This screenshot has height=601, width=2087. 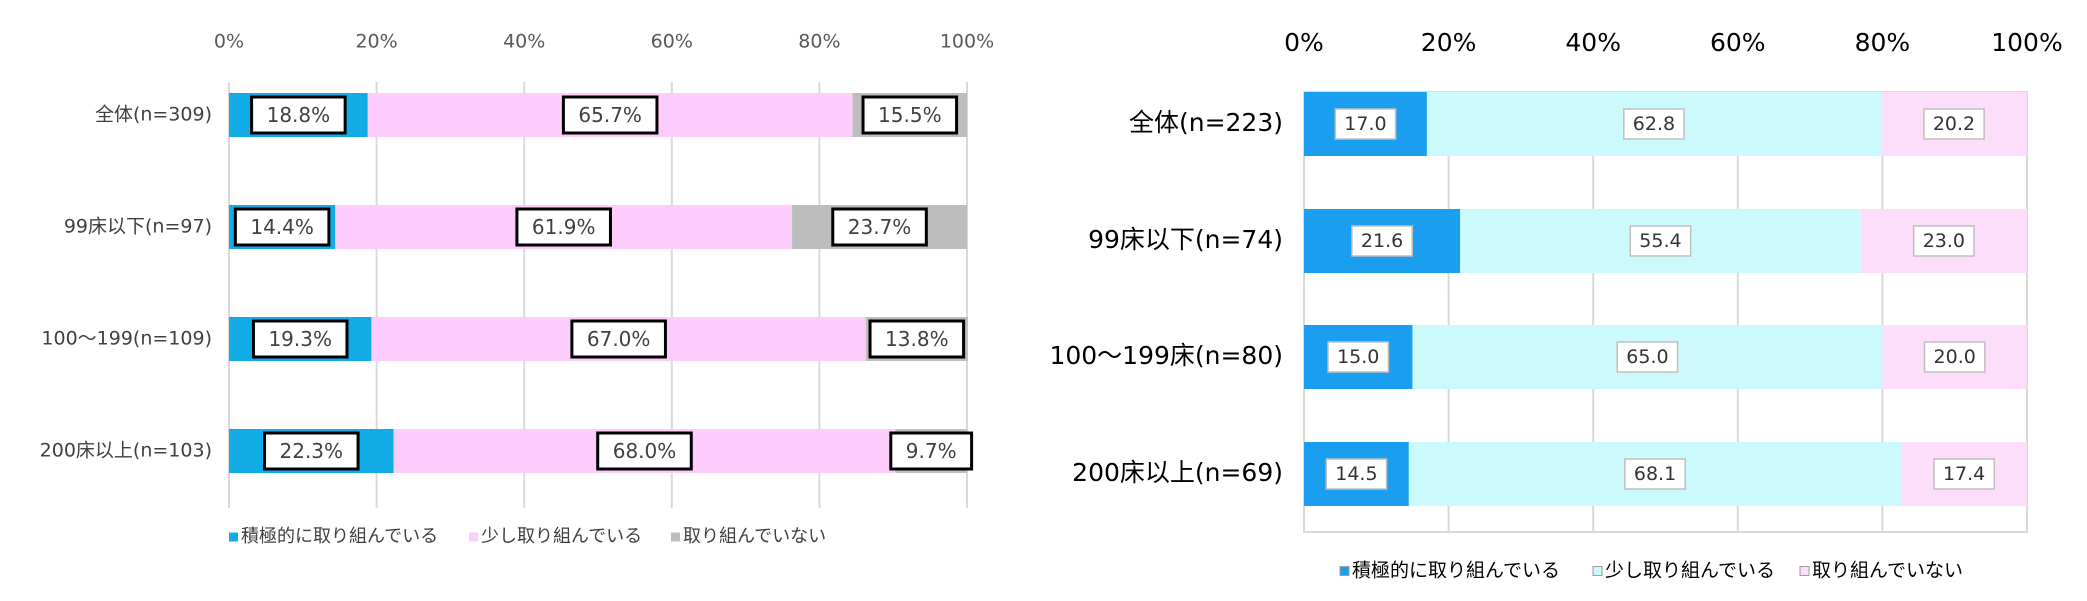 I want to click on data-label: 20.2, so click(x=1954, y=124).